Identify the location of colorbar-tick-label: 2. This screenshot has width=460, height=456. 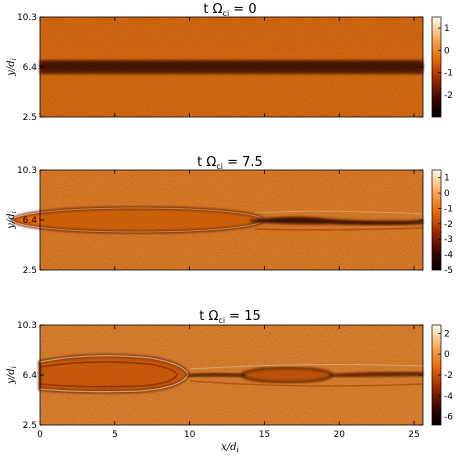
(447, 334).